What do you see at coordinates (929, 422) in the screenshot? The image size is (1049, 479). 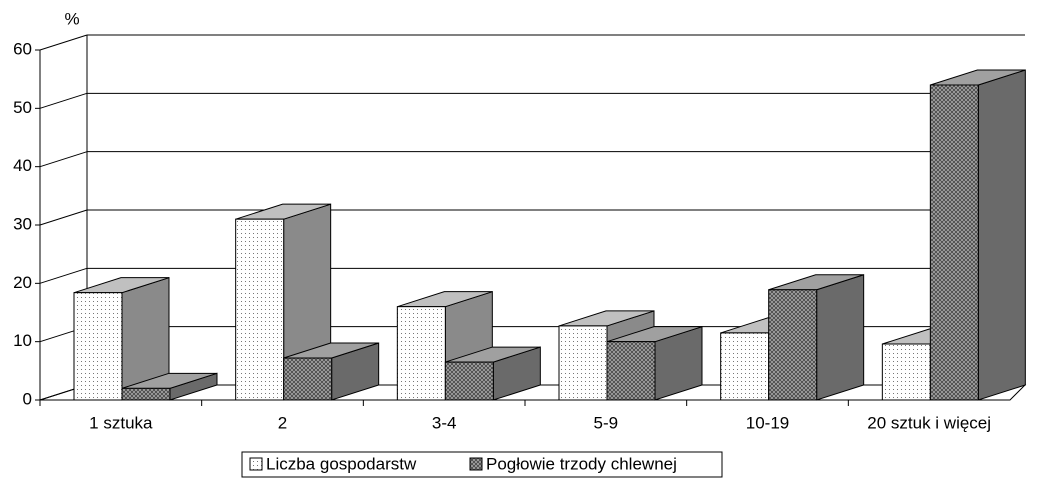 I see `x-tick-label: 20 sztuk i więcej` at bounding box center [929, 422].